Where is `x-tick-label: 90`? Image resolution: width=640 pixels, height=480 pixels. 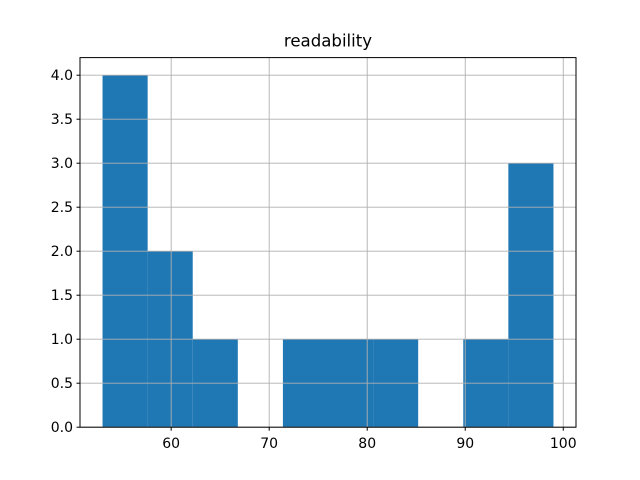 x-tick-label: 90 is located at coordinates (465, 444).